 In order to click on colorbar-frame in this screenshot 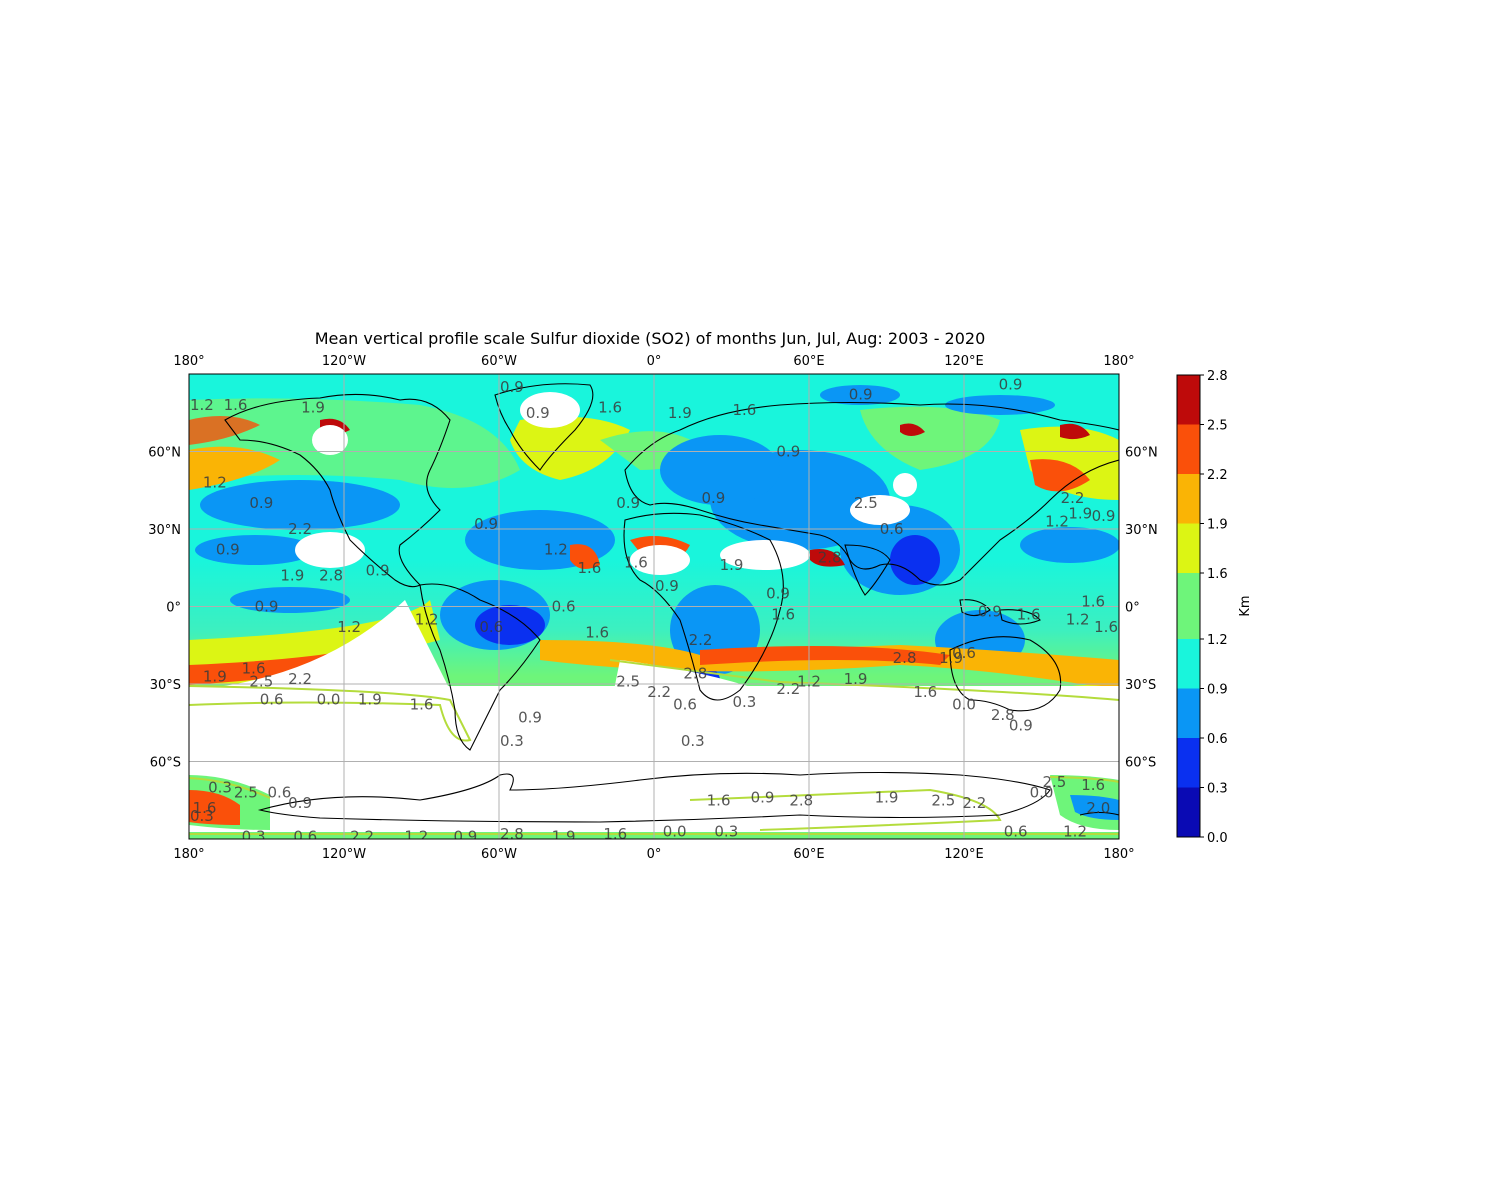, I will do `click(1188, 606)`.